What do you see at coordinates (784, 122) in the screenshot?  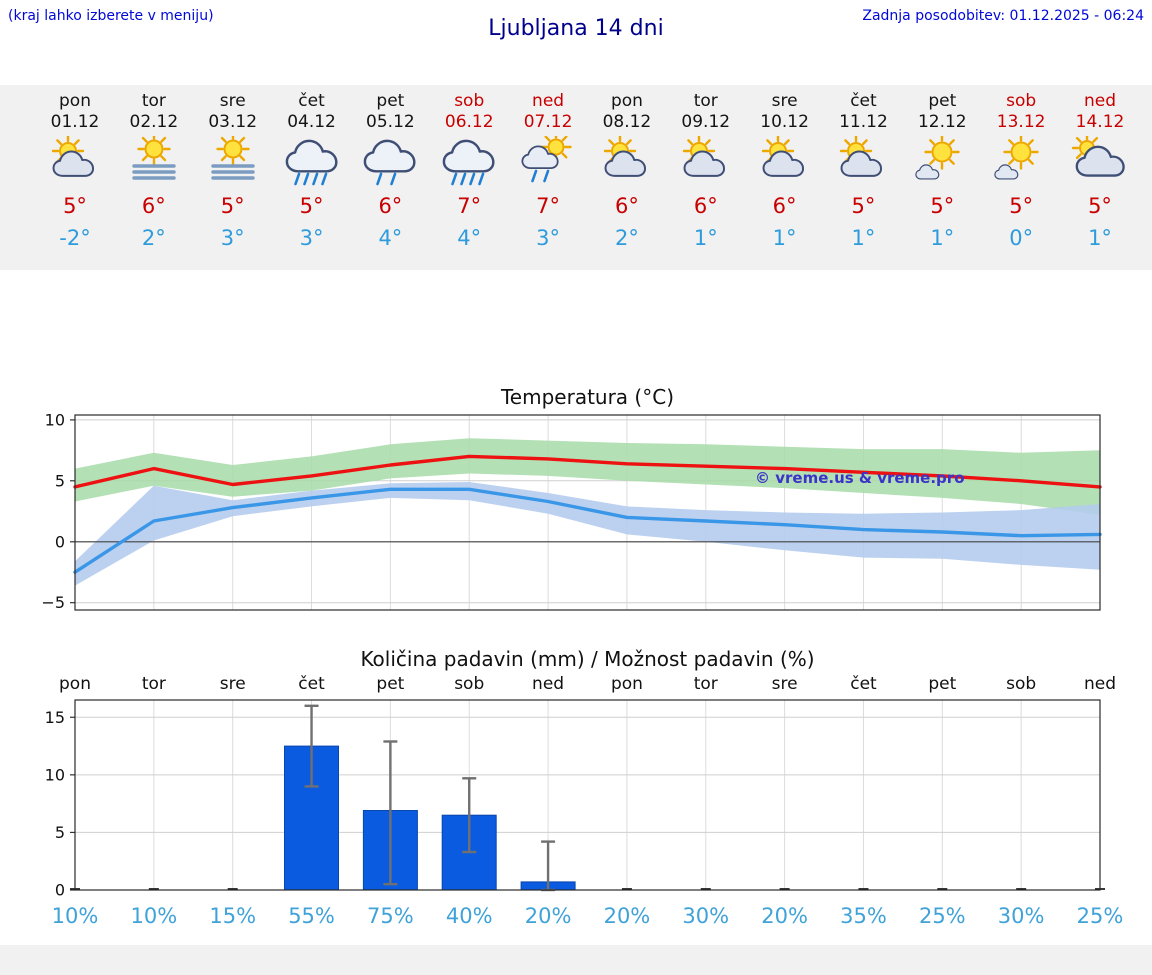 I see `day-date: 10.12` at bounding box center [784, 122].